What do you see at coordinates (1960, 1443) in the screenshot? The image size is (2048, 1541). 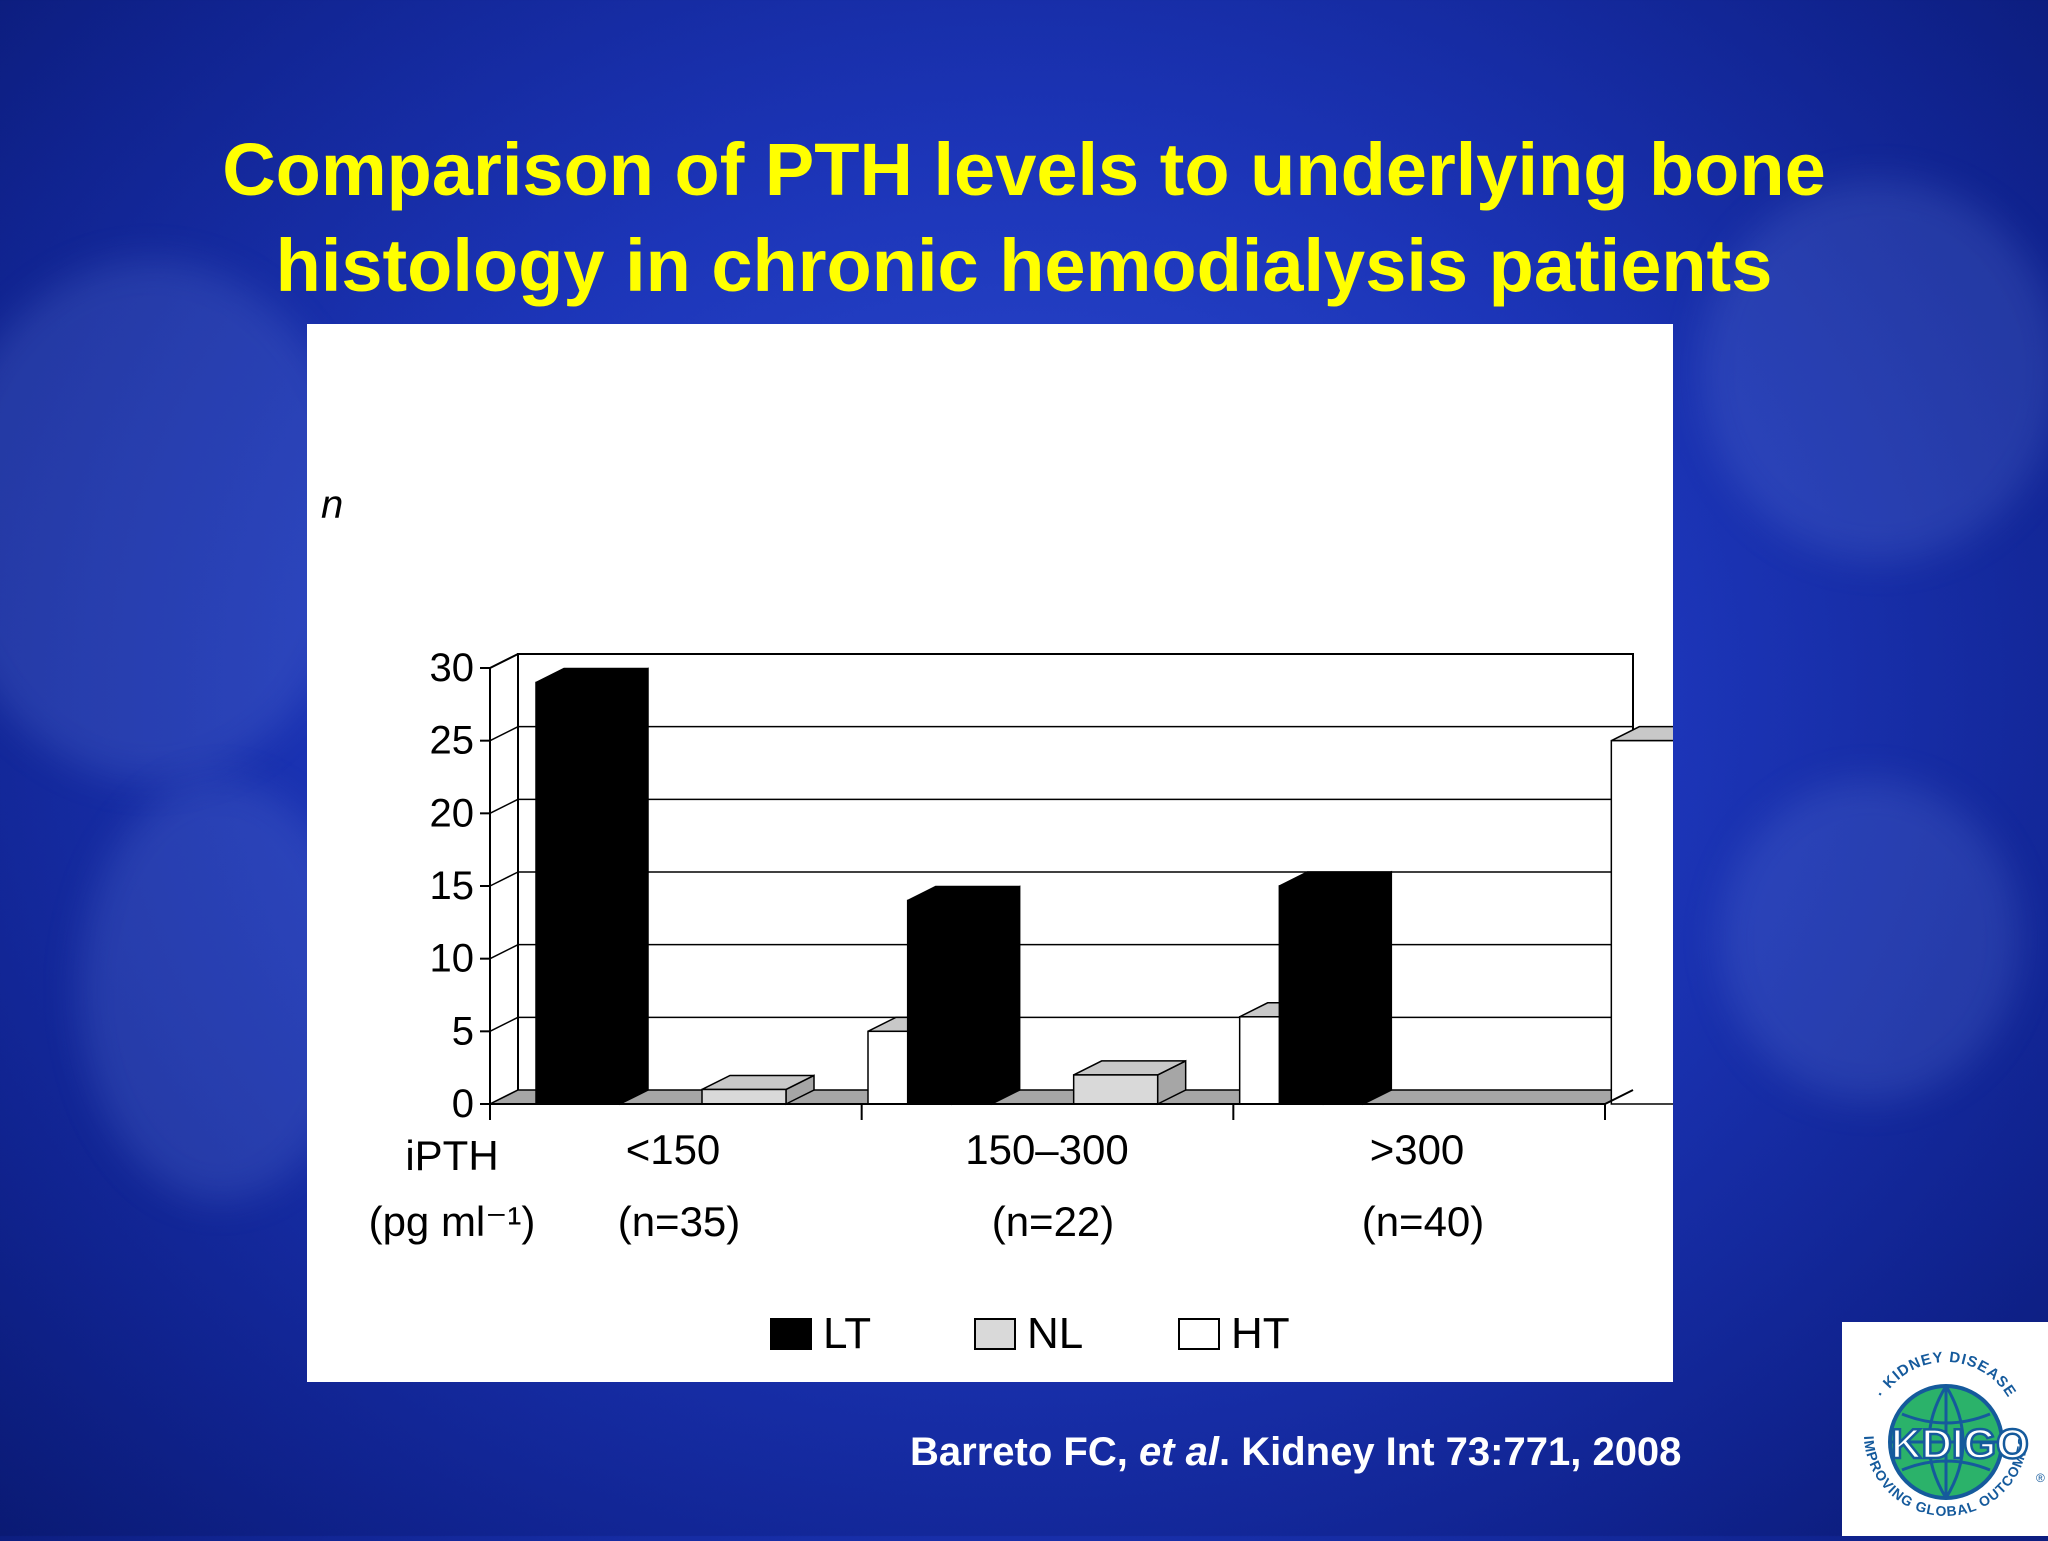 I see `logo-wordmark: KDIGO` at bounding box center [1960, 1443].